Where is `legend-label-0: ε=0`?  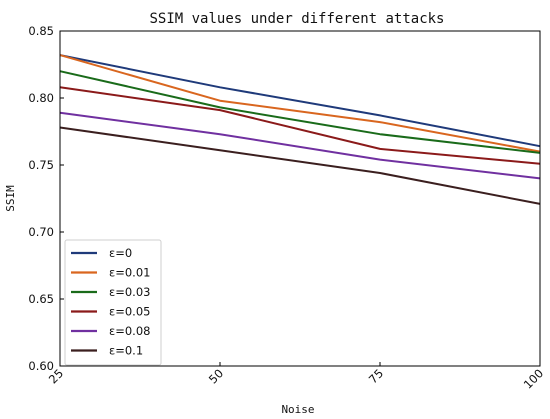
legend-label-0: ε=0 is located at coordinates (120, 253).